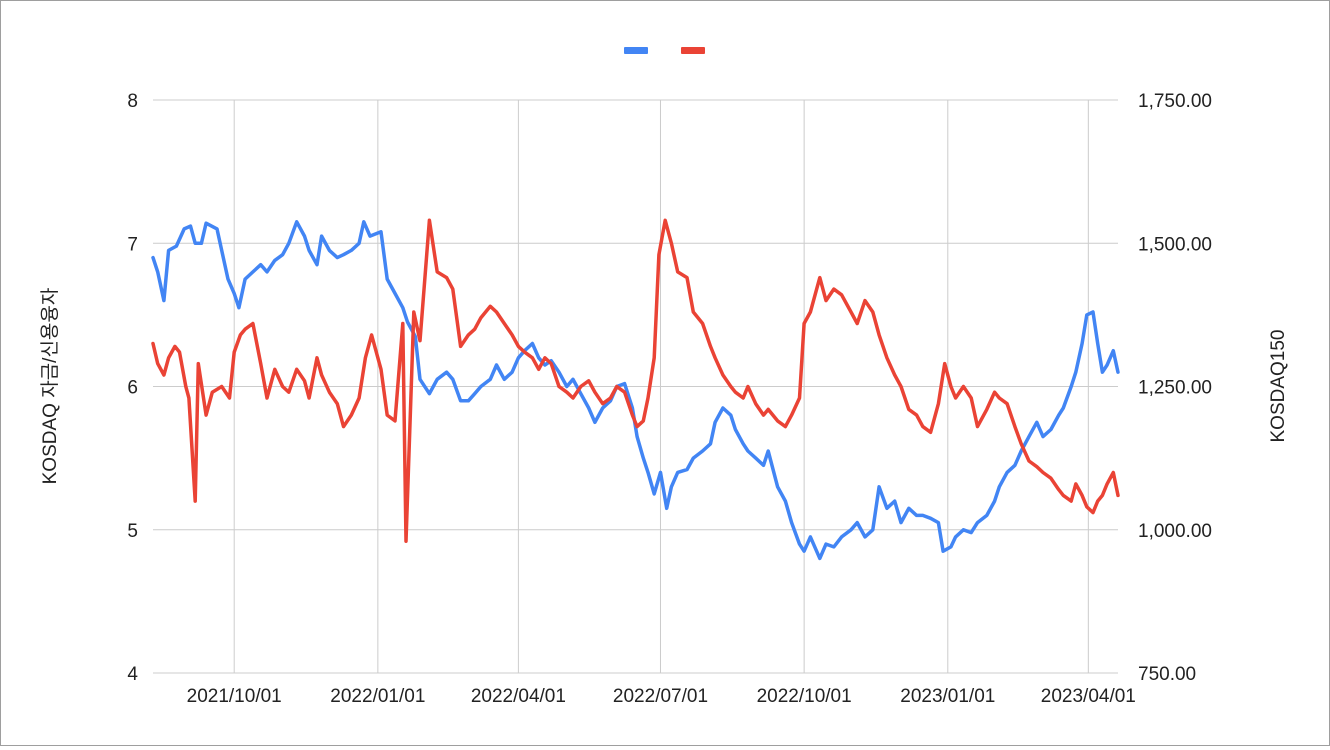  What do you see at coordinates (132, 674) in the screenshot?
I see `left-tick-label: 4` at bounding box center [132, 674].